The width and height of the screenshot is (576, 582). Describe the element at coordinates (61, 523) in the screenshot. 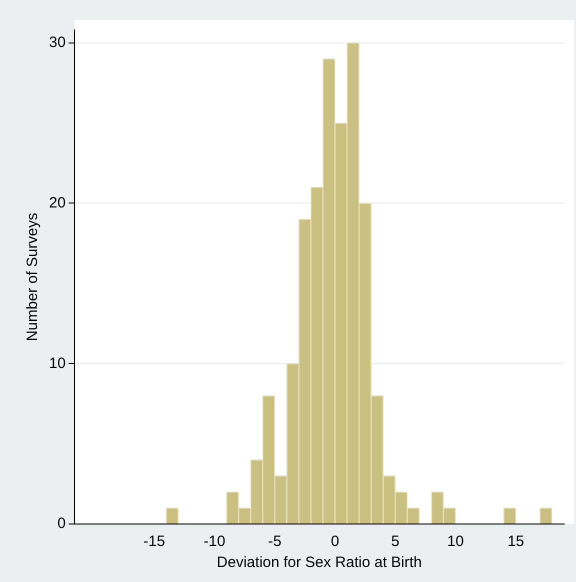

I see `y-tick-label: 0` at that location.